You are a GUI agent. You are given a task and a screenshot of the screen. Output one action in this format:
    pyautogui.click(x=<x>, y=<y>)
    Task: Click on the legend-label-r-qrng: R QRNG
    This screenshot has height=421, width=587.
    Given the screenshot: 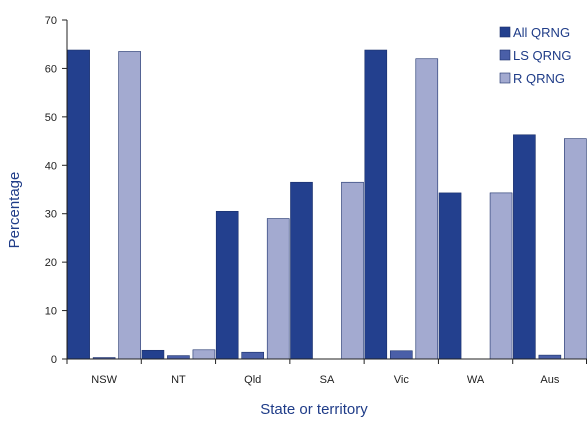 What is the action you would take?
    pyautogui.click(x=539, y=78)
    